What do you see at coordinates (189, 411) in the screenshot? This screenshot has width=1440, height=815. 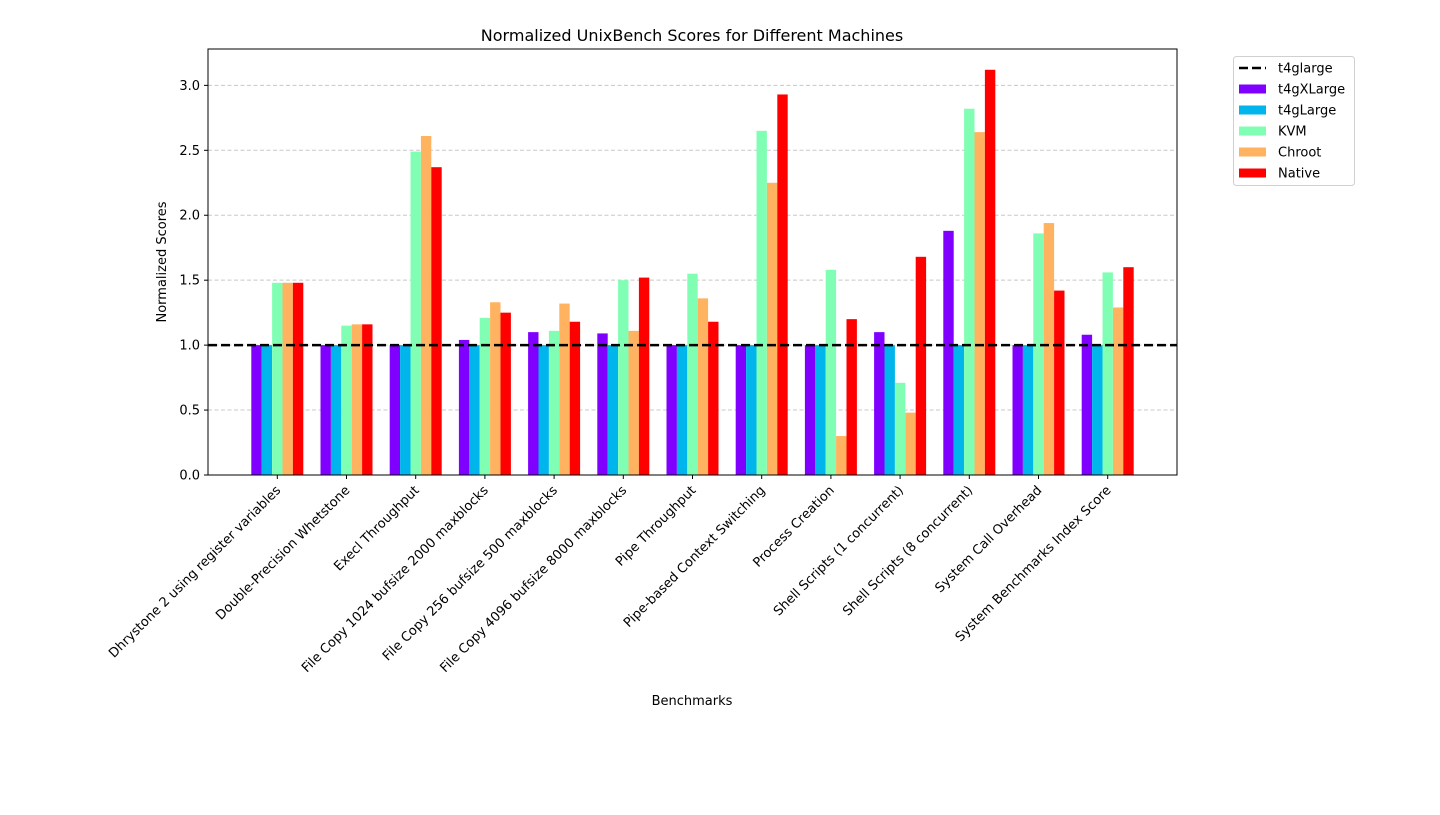 I see `y-tick-label: 0.5` at bounding box center [189, 411].